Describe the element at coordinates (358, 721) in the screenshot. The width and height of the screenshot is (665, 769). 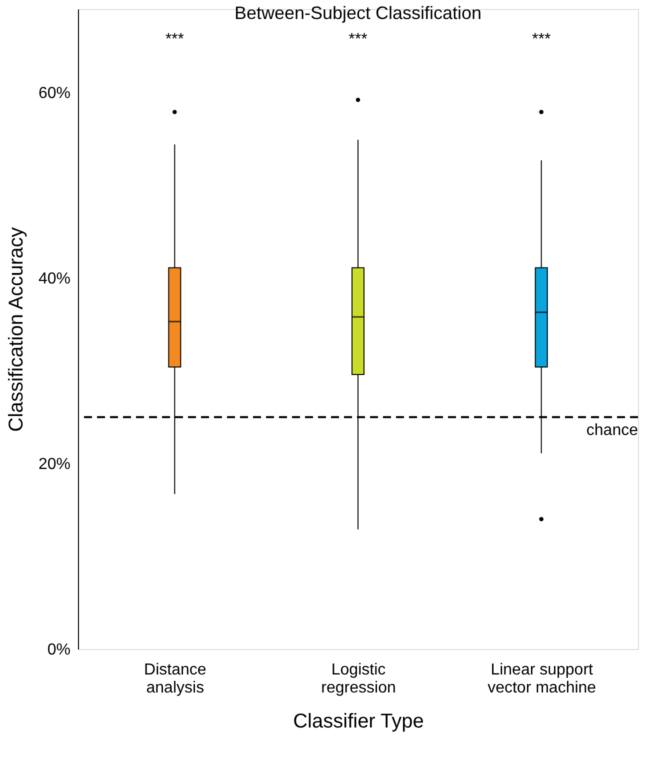
I see `x-axis-title: Classifier Type` at that location.